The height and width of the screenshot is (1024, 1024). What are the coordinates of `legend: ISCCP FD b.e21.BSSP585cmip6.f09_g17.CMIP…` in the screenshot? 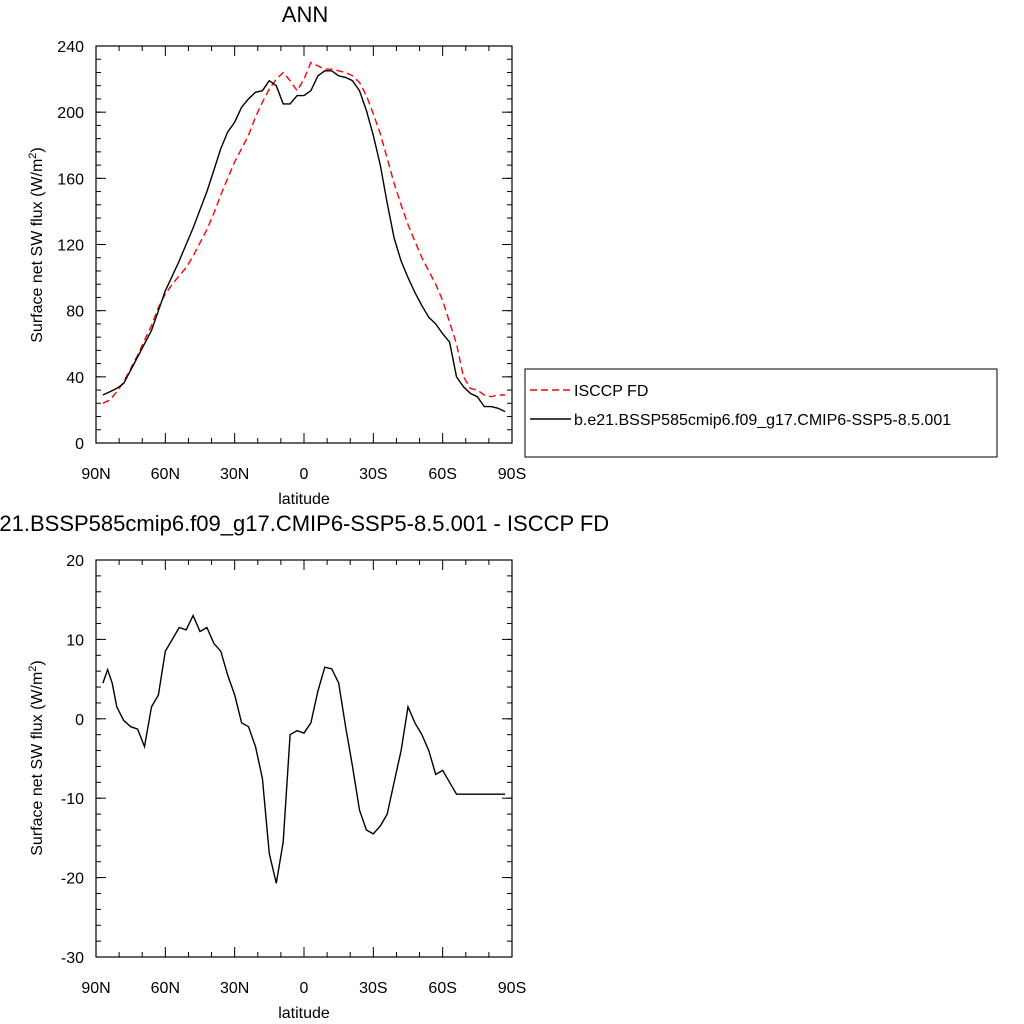 It's located at (761, 413).